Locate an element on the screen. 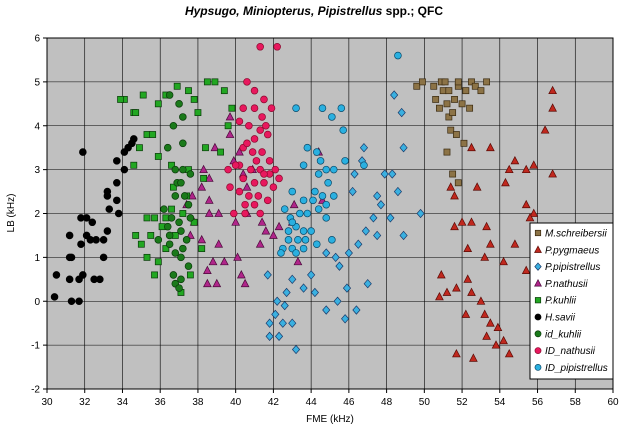 This screenshot has height=434, width=640. x-tick-label: 30 is located at coordinates (47, 402).